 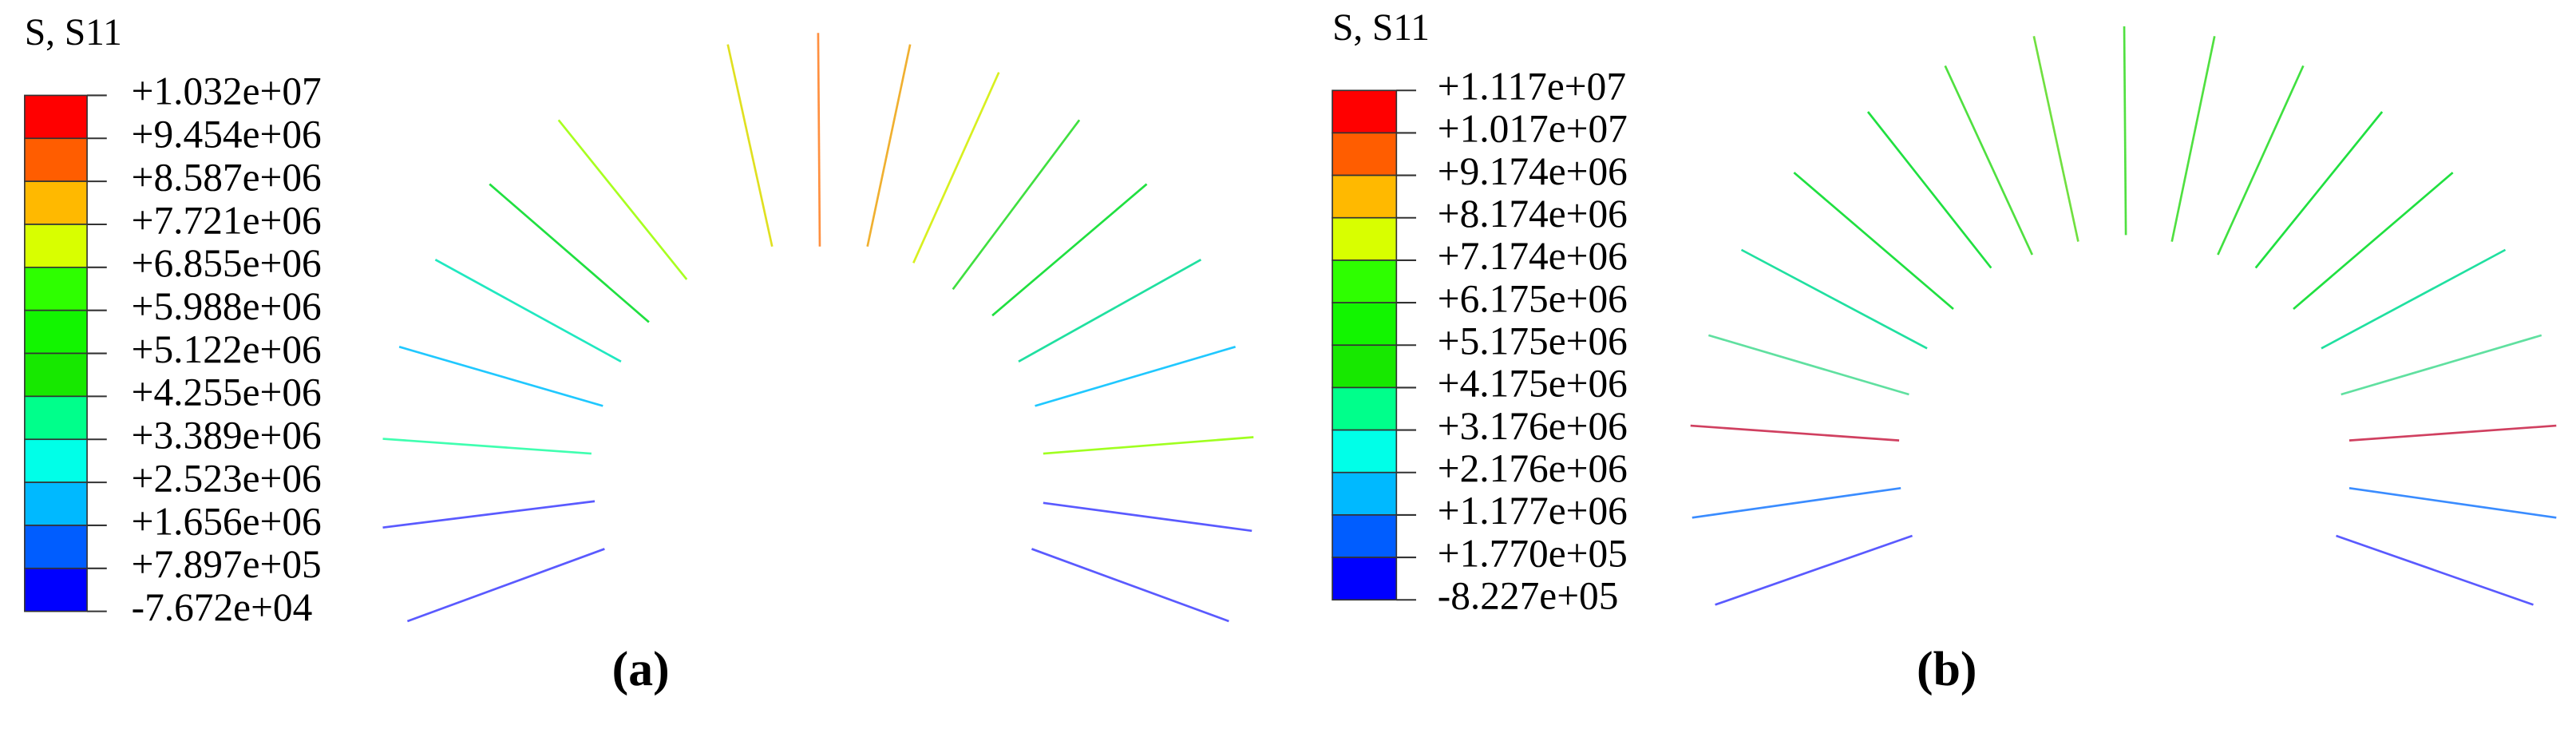 What do you see at coordinates (227, 392) in the screenshot?
I see `legend-label: +4.255e+06` at bounding box center [227, 392].